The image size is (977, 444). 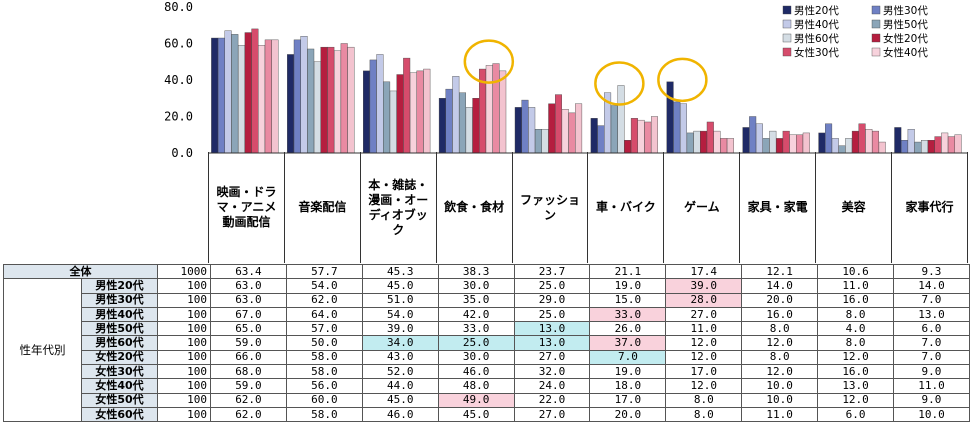 What do you see at coordinates (400, 271) in the screenshot?
I see `table-cell: 45.3` at bounding box center [400, 271].